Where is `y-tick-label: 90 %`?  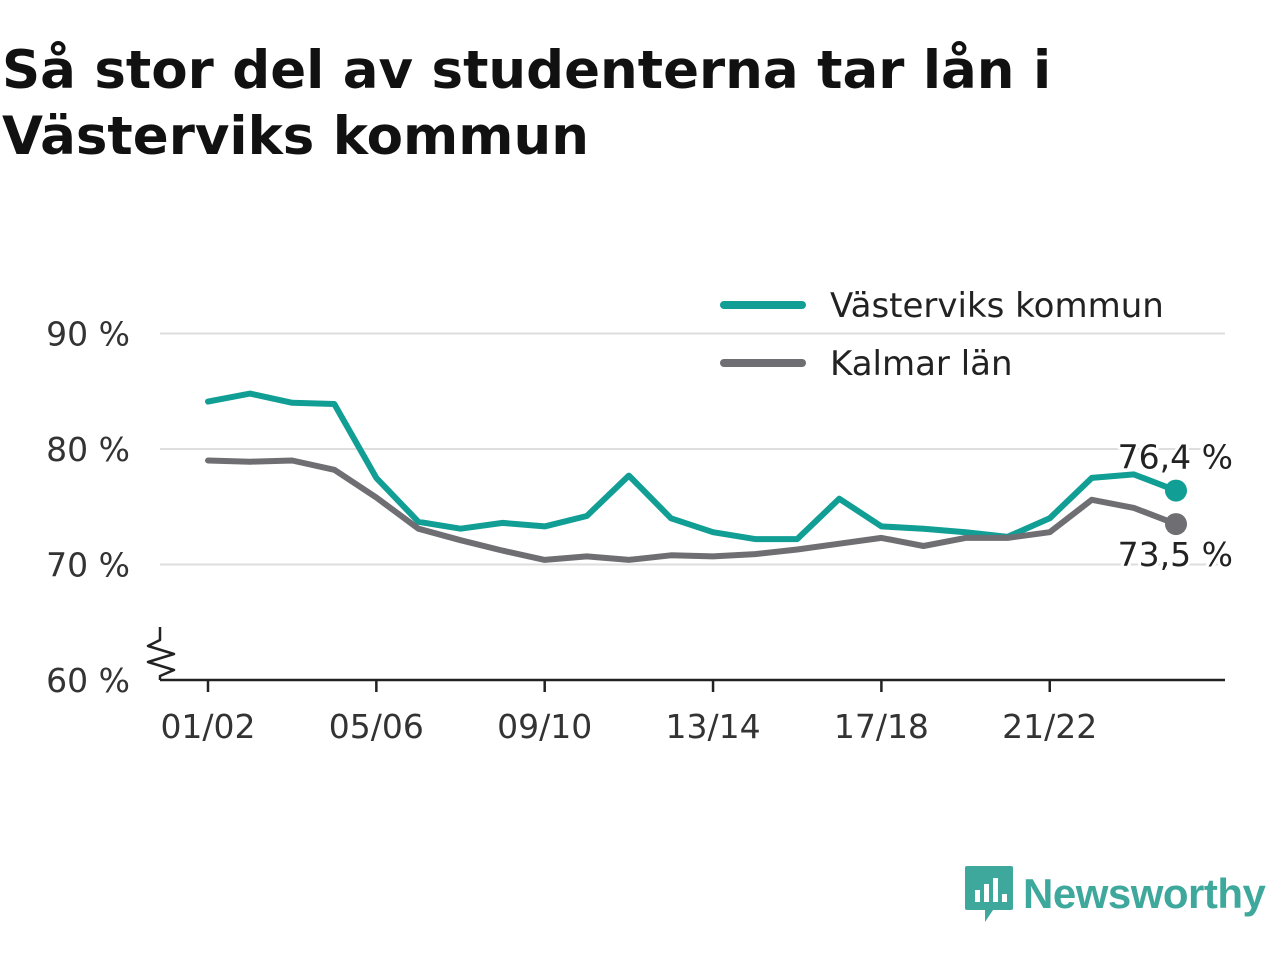 y-tick-label: 90 % is located at coordinates (88, 334).